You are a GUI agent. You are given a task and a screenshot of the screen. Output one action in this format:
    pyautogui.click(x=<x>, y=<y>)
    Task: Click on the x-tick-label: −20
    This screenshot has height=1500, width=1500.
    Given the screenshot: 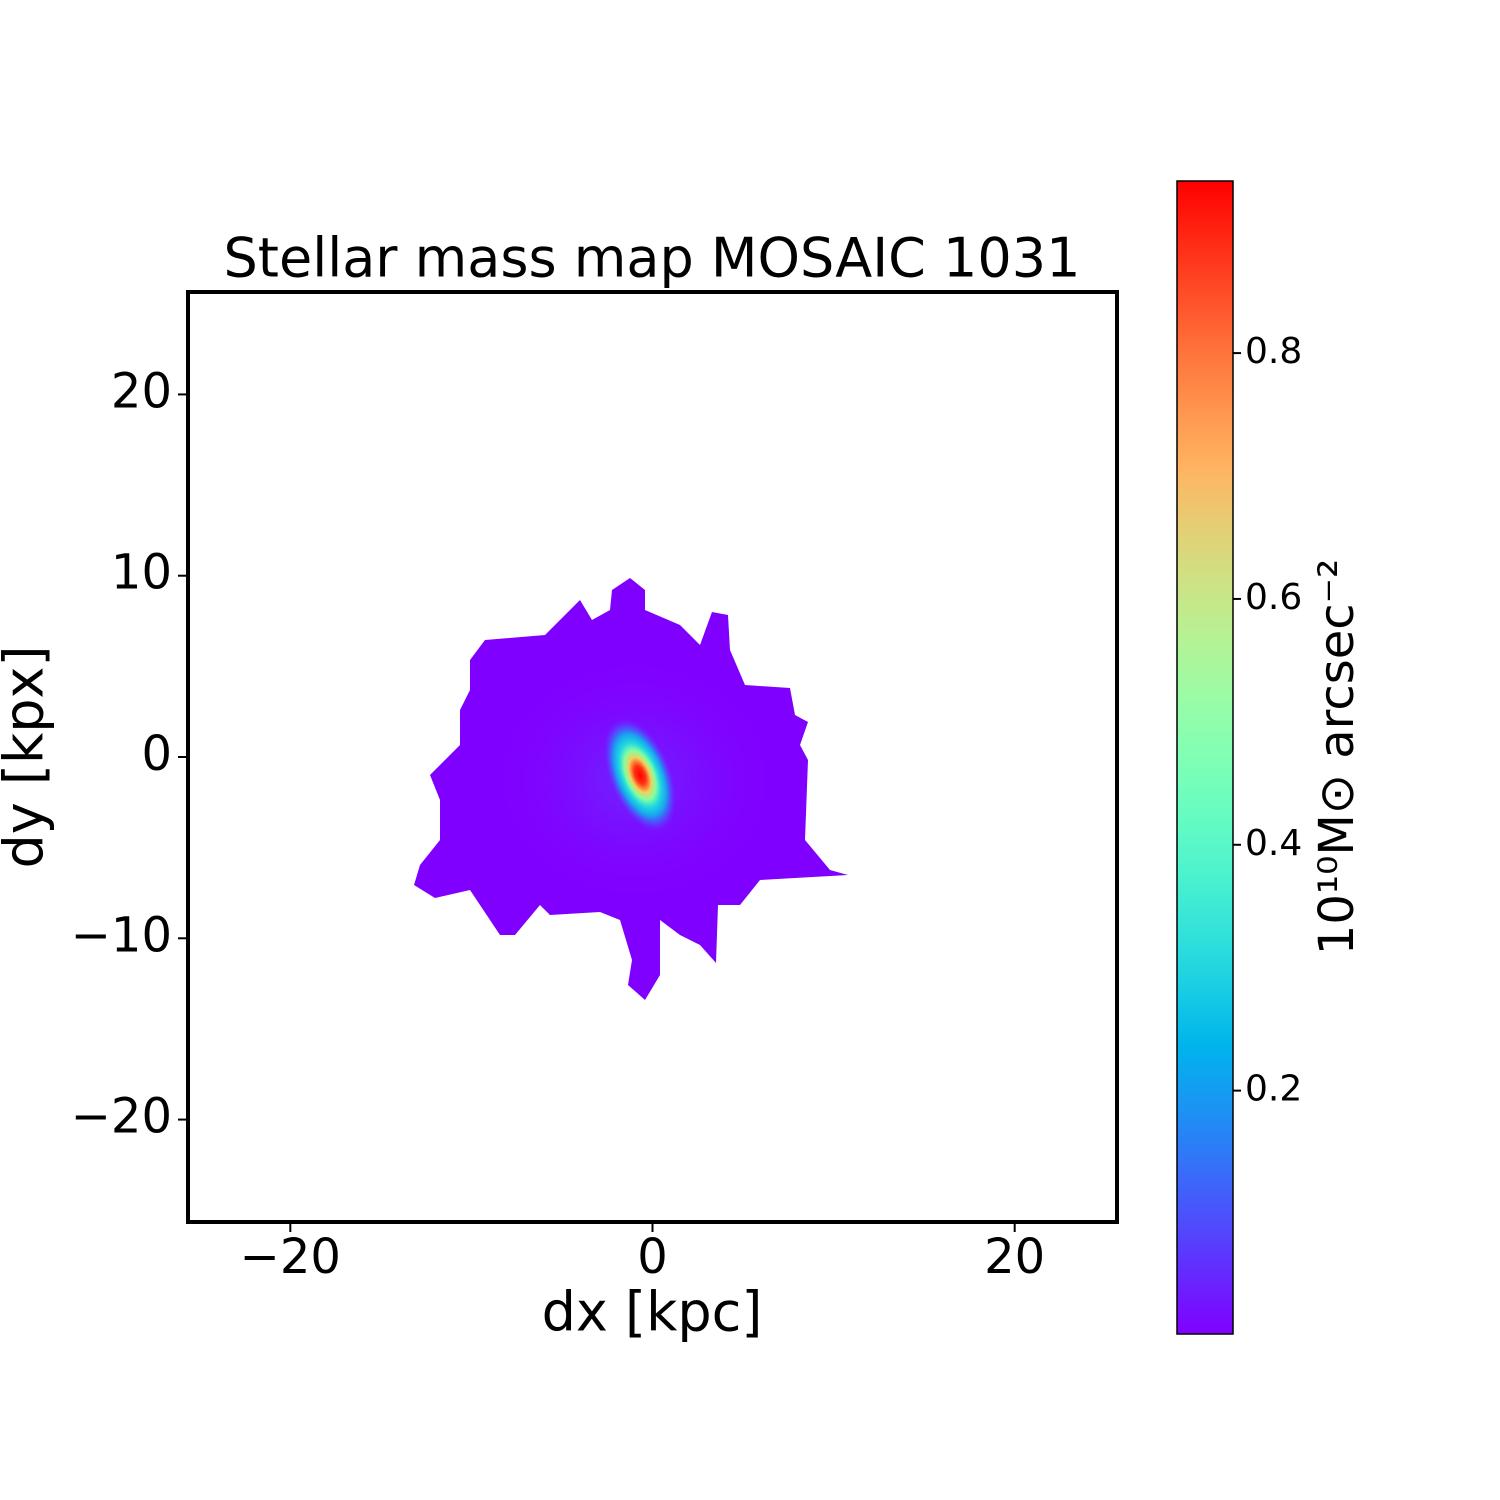 What is the action you would take?
    pyautogui.click(x=290, y=1257)
    